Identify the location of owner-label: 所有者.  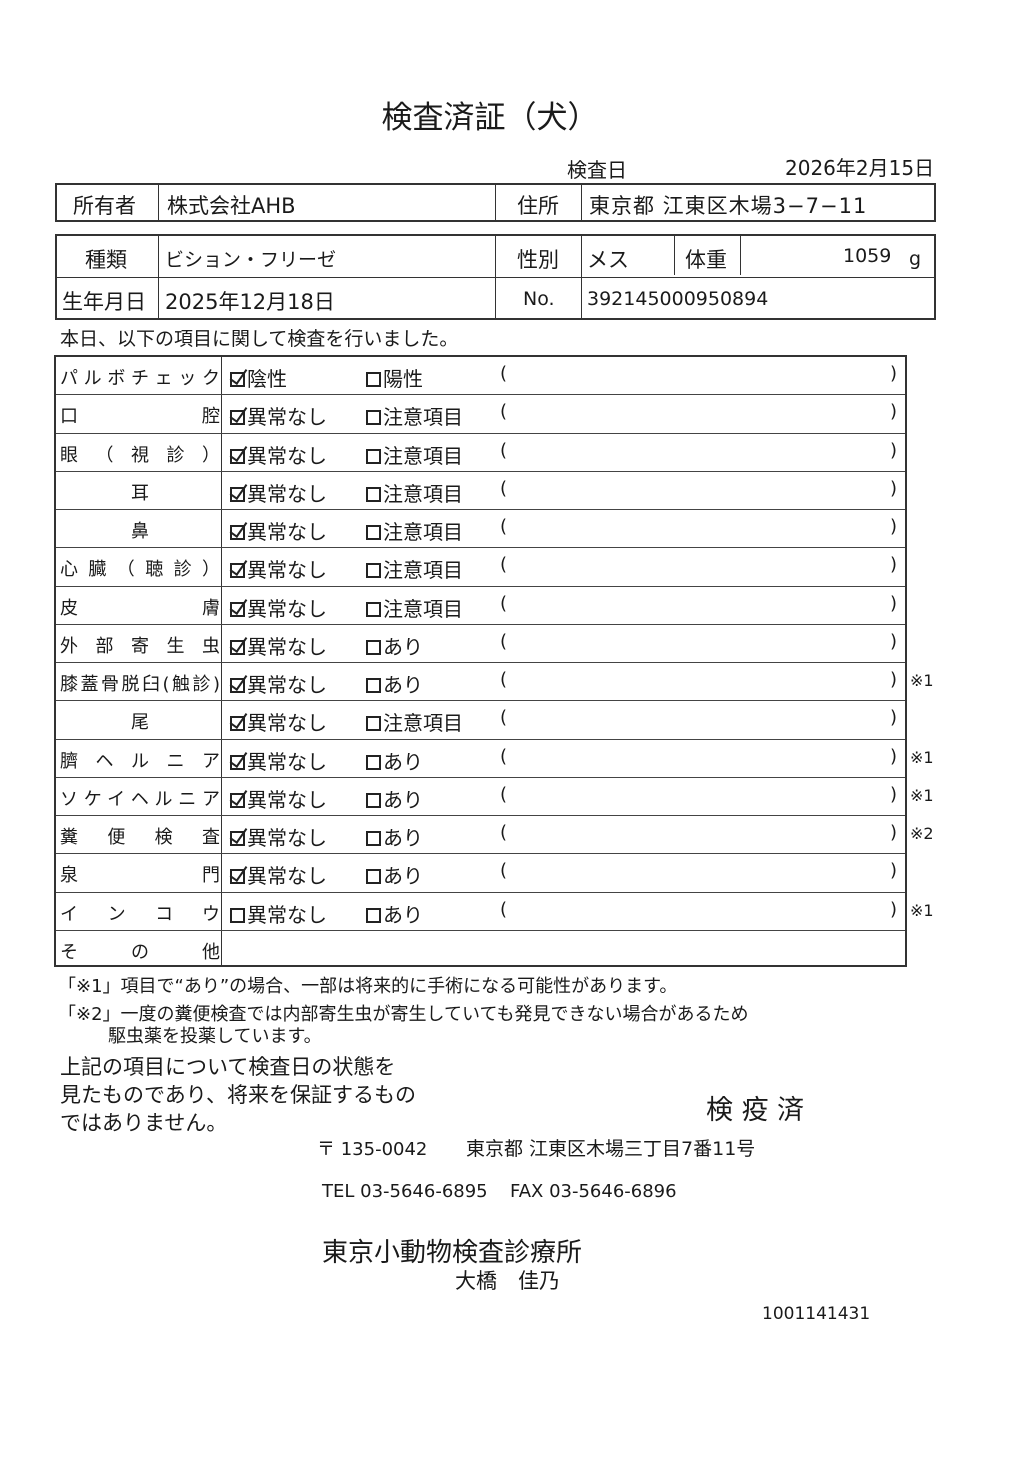
(104, 206).